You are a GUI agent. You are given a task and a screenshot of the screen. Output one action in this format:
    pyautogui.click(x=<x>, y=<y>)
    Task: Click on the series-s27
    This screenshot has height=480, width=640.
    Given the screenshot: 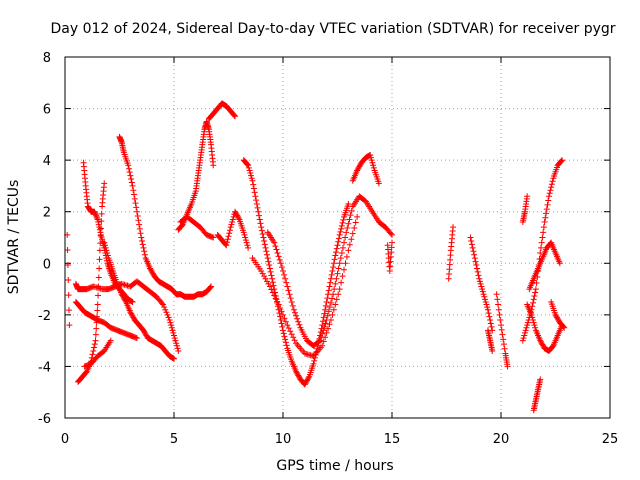 What is the action you would take?
    pyautogui.click(x=558, y=314)
    